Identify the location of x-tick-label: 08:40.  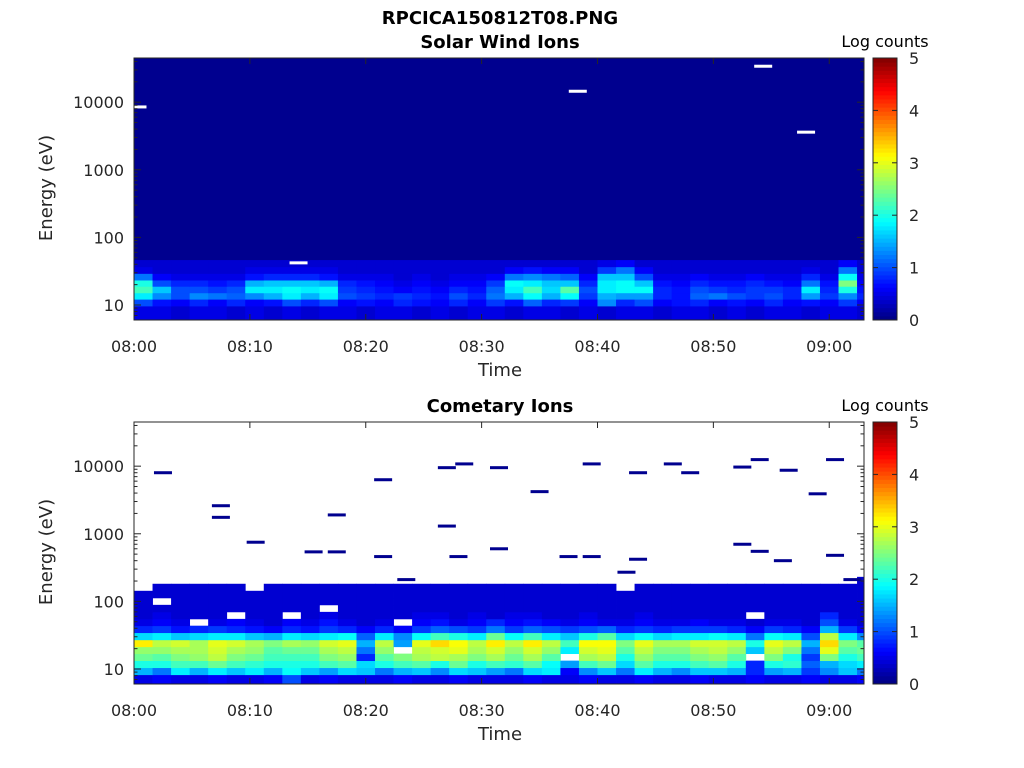
(597, 710).